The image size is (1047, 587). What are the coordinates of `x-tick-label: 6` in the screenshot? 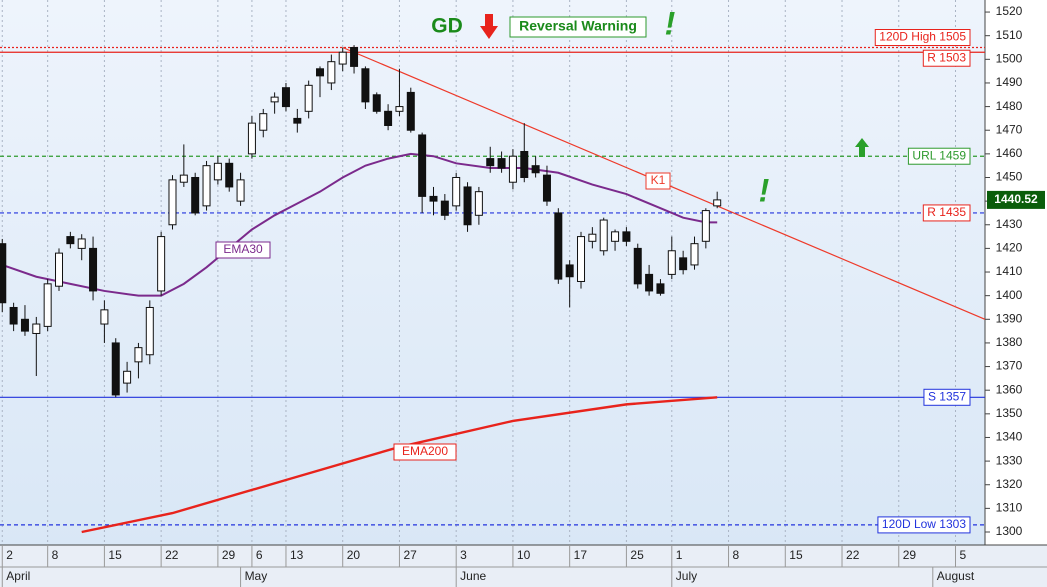 It's located at (259, 555).